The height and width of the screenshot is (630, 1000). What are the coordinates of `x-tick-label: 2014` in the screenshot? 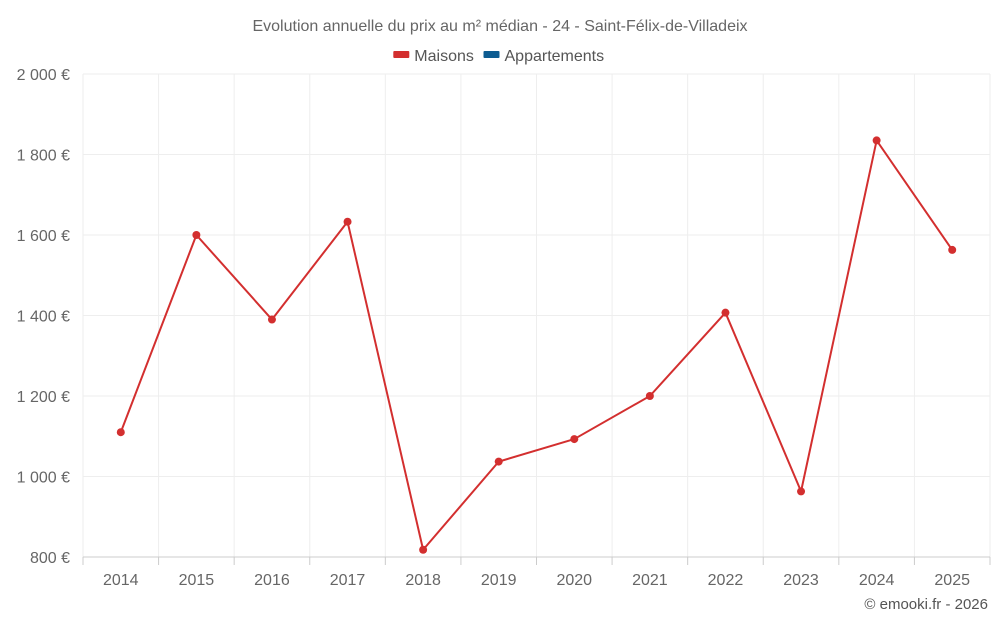 It's located at (121, 580).